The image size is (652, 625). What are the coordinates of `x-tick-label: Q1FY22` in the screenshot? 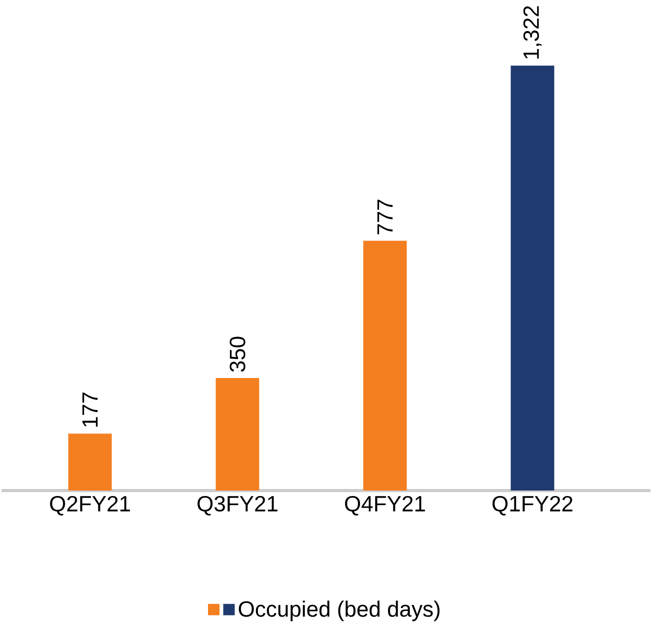 It's located at (532, 506).